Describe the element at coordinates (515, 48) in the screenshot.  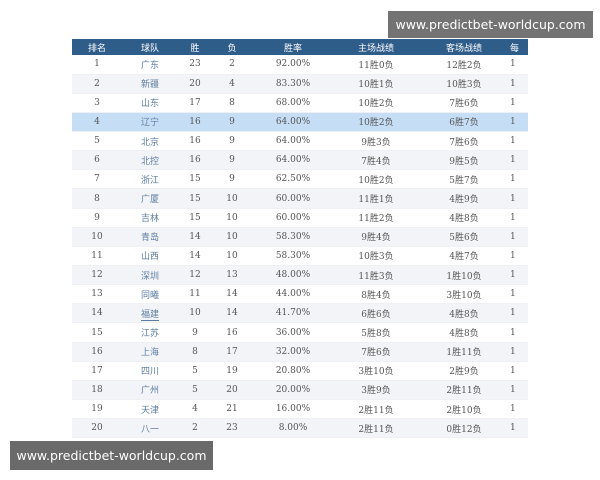
I see `col-header-extra: 每` at that location.